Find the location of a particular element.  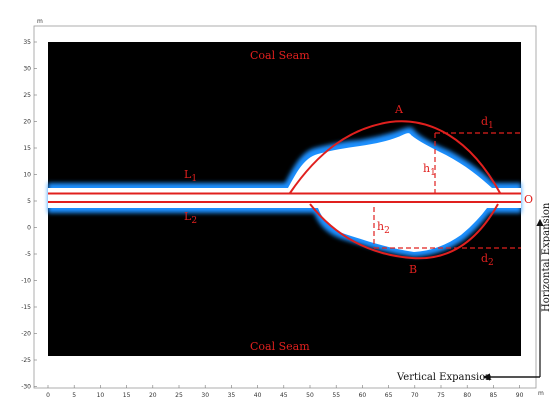

x-tick-label: 85 is located at coordinates (494, 395).